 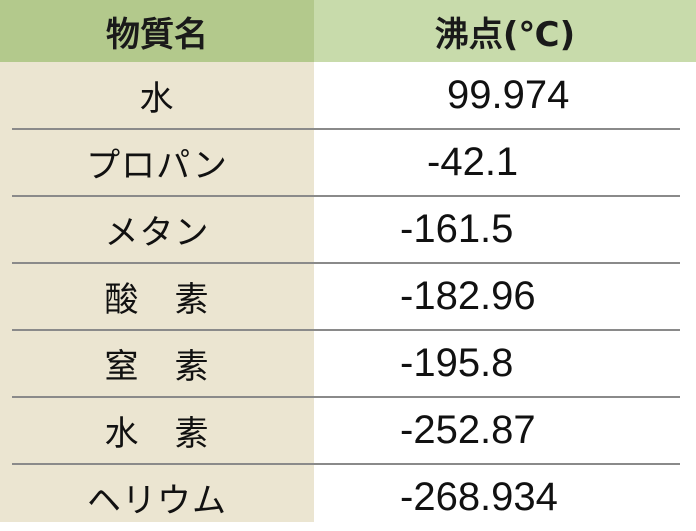 I want to click on substance-name: 水 素, so click(x=157, y=434).